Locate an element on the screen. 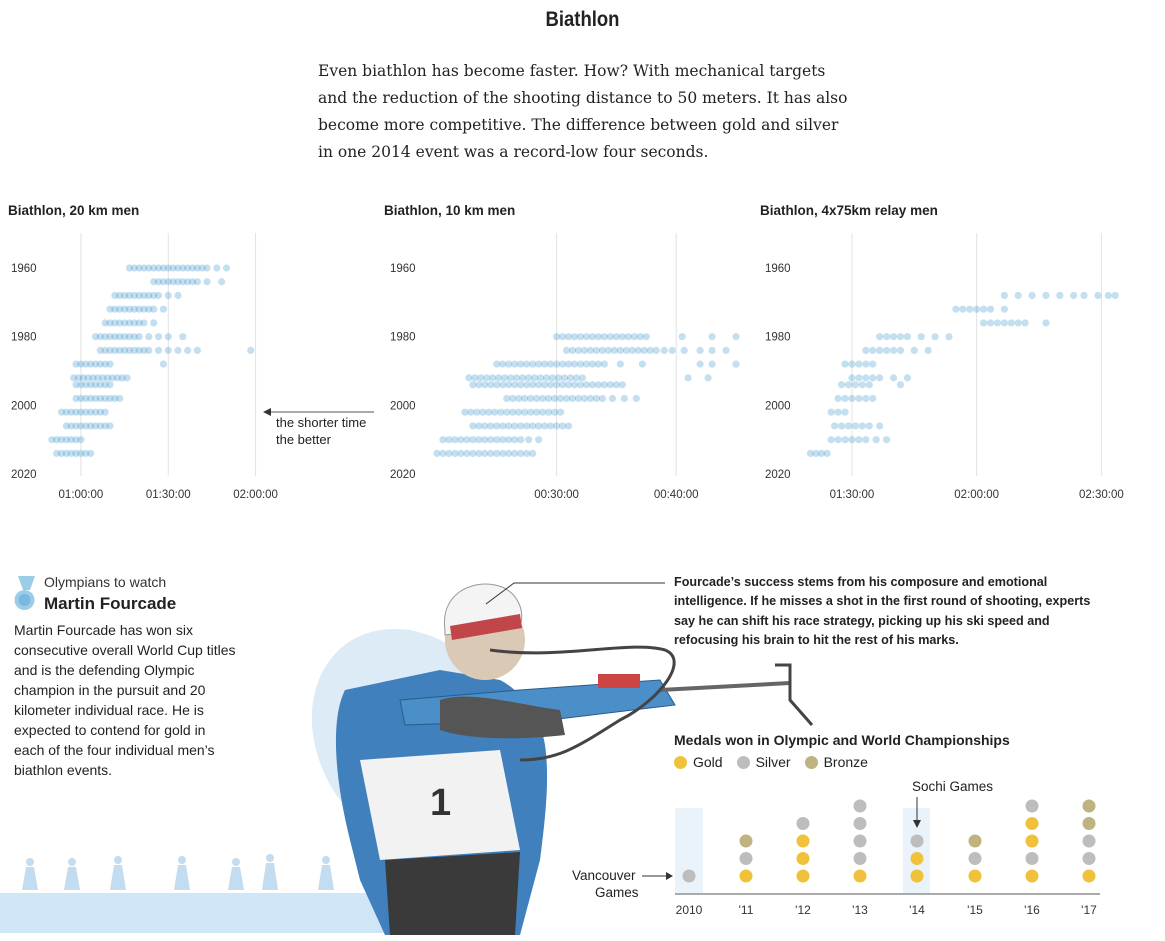  skier-icon is located at coordinates (182, 873).